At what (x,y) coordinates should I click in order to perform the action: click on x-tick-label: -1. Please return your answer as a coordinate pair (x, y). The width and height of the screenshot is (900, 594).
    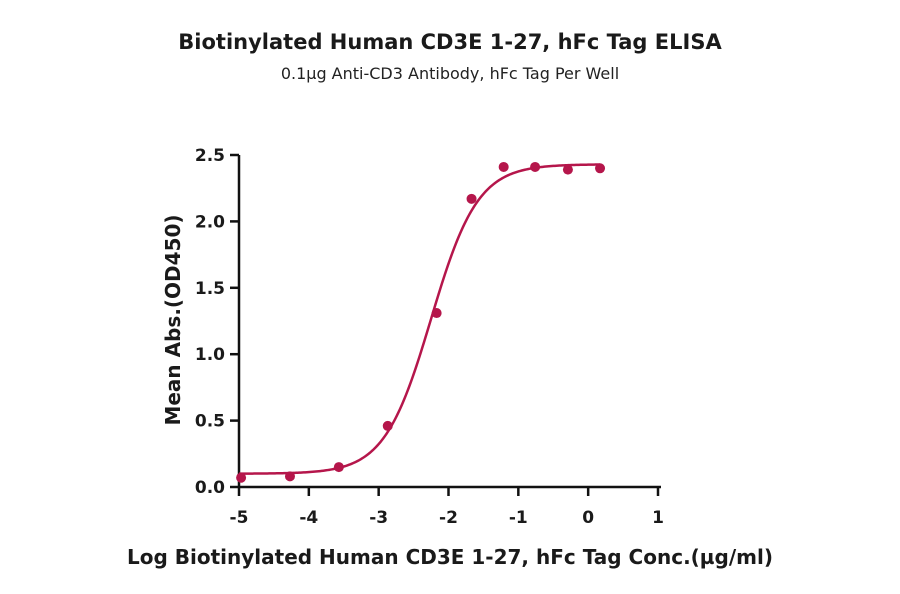
    Looking at the image, I should click on (518, 518).